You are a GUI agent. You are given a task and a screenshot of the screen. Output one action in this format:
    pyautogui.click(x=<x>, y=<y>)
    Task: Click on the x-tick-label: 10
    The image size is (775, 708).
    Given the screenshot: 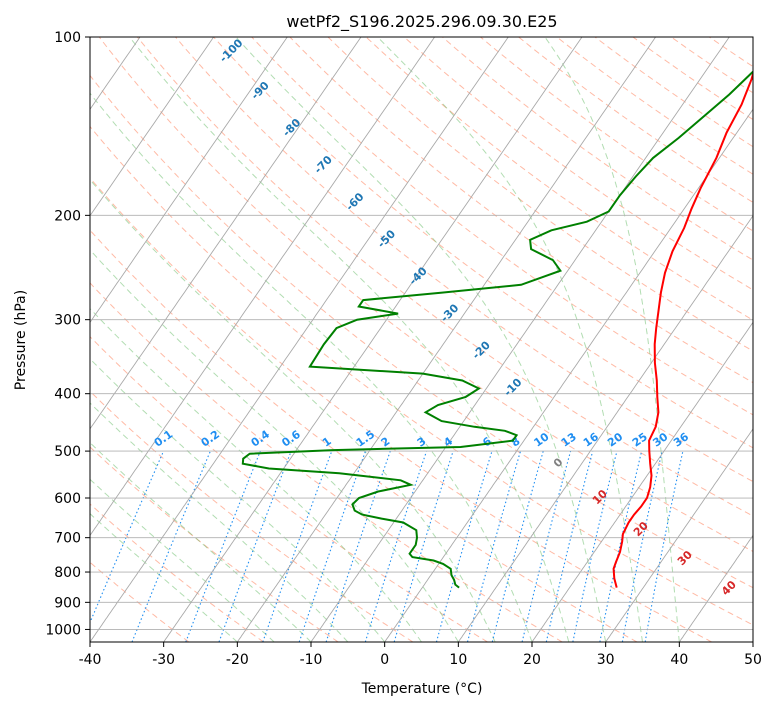 What is the action you would take?
    pyautogui.click(x=458, y=660)
    